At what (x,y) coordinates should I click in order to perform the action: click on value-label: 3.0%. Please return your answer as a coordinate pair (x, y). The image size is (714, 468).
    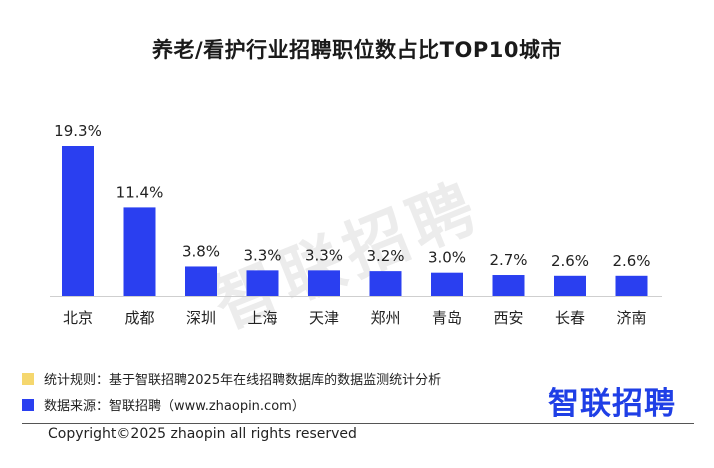
    Looking at the image, I should click on (447, 258).